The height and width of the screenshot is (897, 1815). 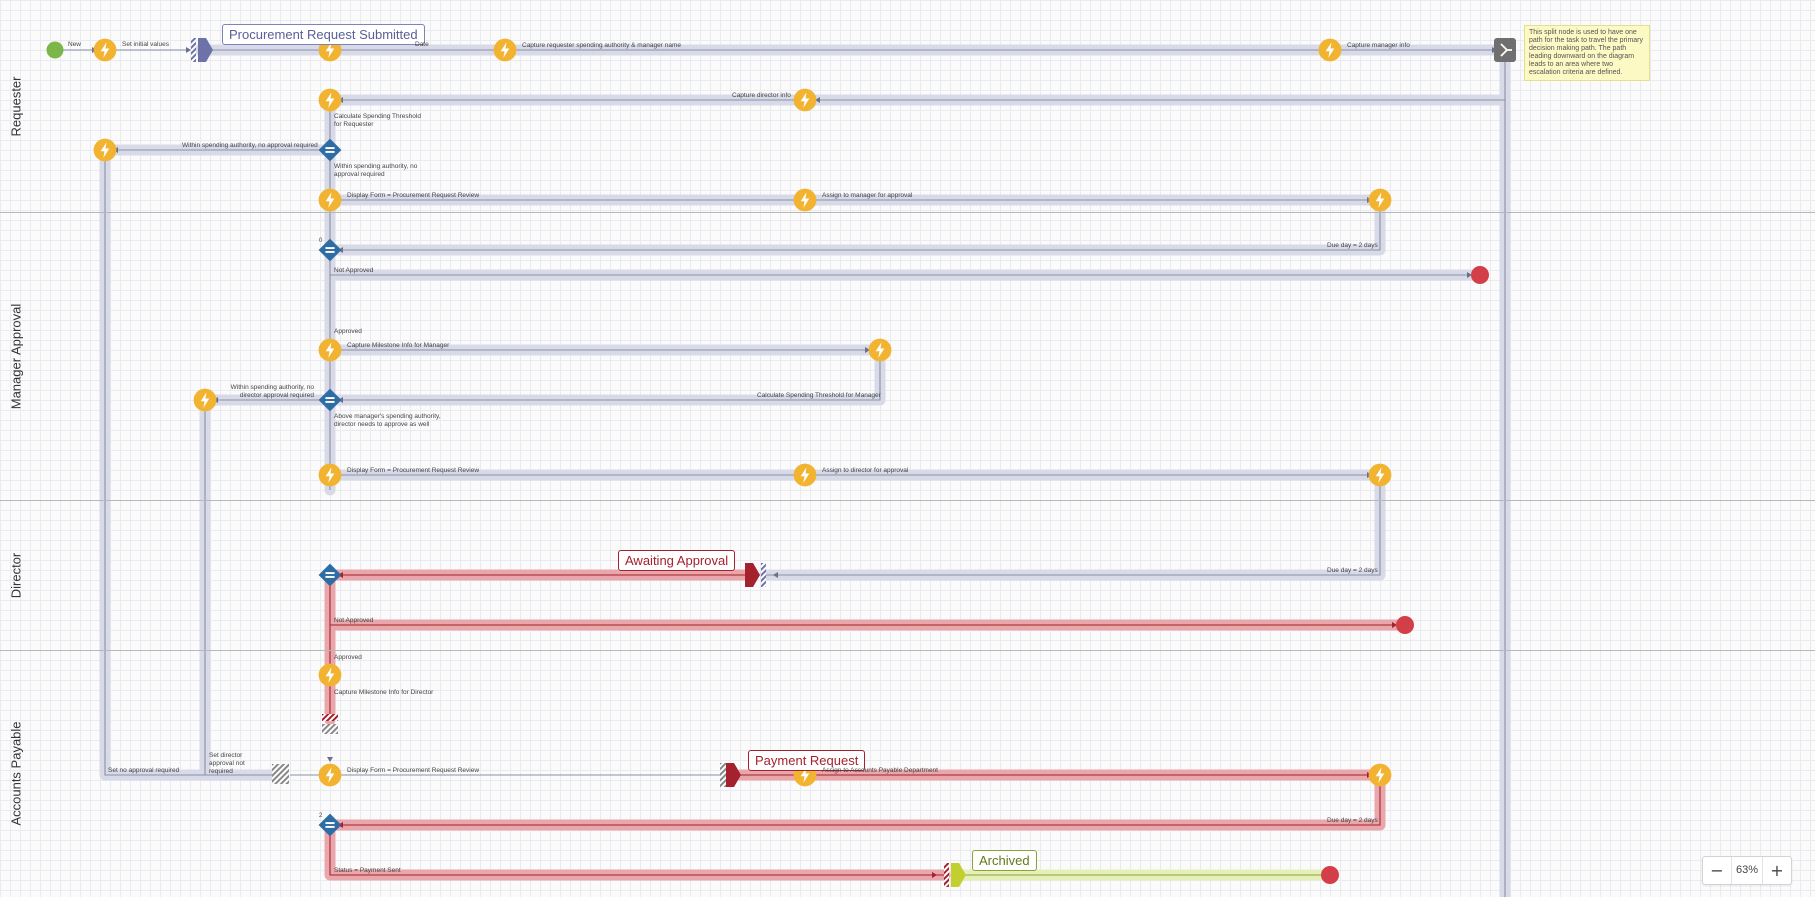 What do you see at coordinates (819, 395) in the screenshot?
I see `flow-label: Calculate Spending Threshold for Manager` at bounding box center [819, 395].